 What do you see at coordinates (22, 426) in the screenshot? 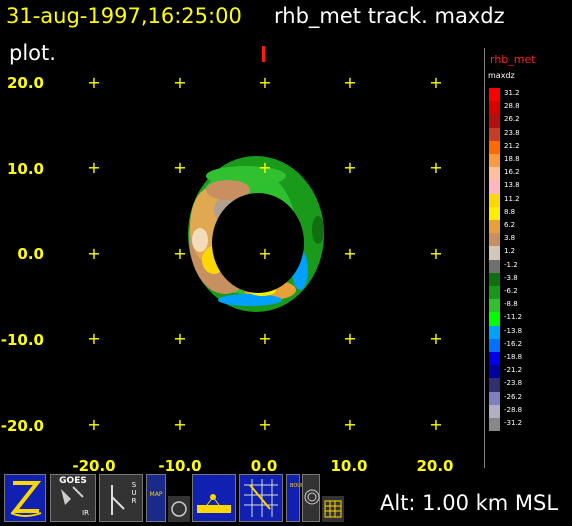
I see `y-tick-label: -20.0` at bounding box center [22, 426].